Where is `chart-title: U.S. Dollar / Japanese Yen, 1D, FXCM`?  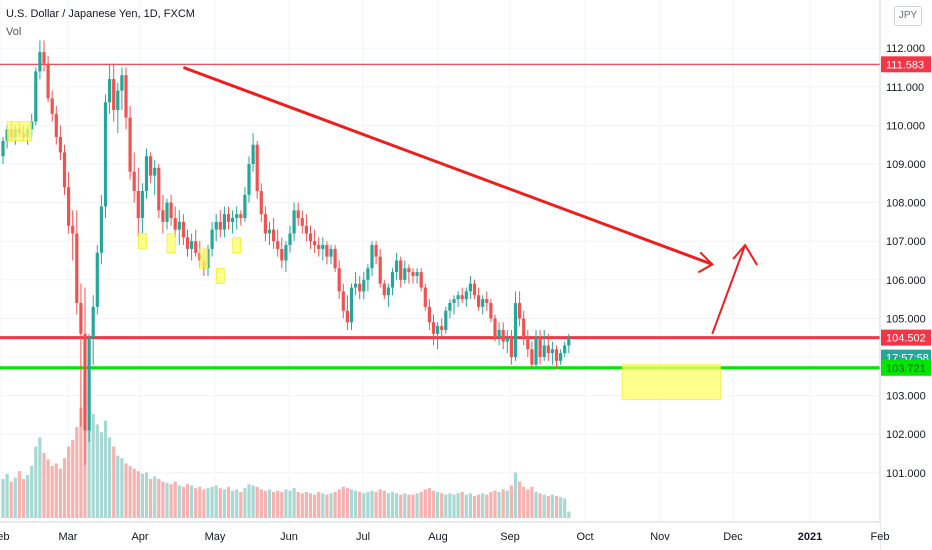
chart-title: U.S. Dollar / Japanese Yen, 1D, FXCM is located at coordinates (100, 14).